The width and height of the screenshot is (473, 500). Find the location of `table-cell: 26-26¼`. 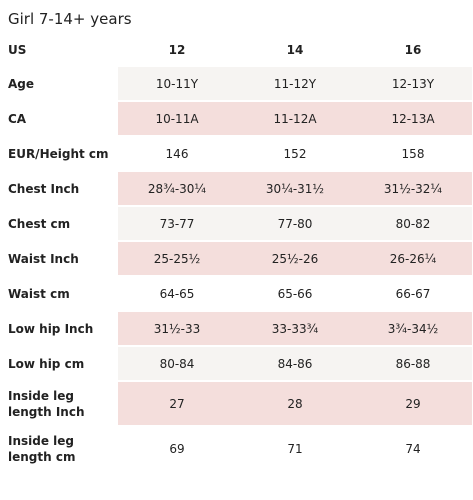

table-cell: 26-26¼ is located at coordinates (413, 258).